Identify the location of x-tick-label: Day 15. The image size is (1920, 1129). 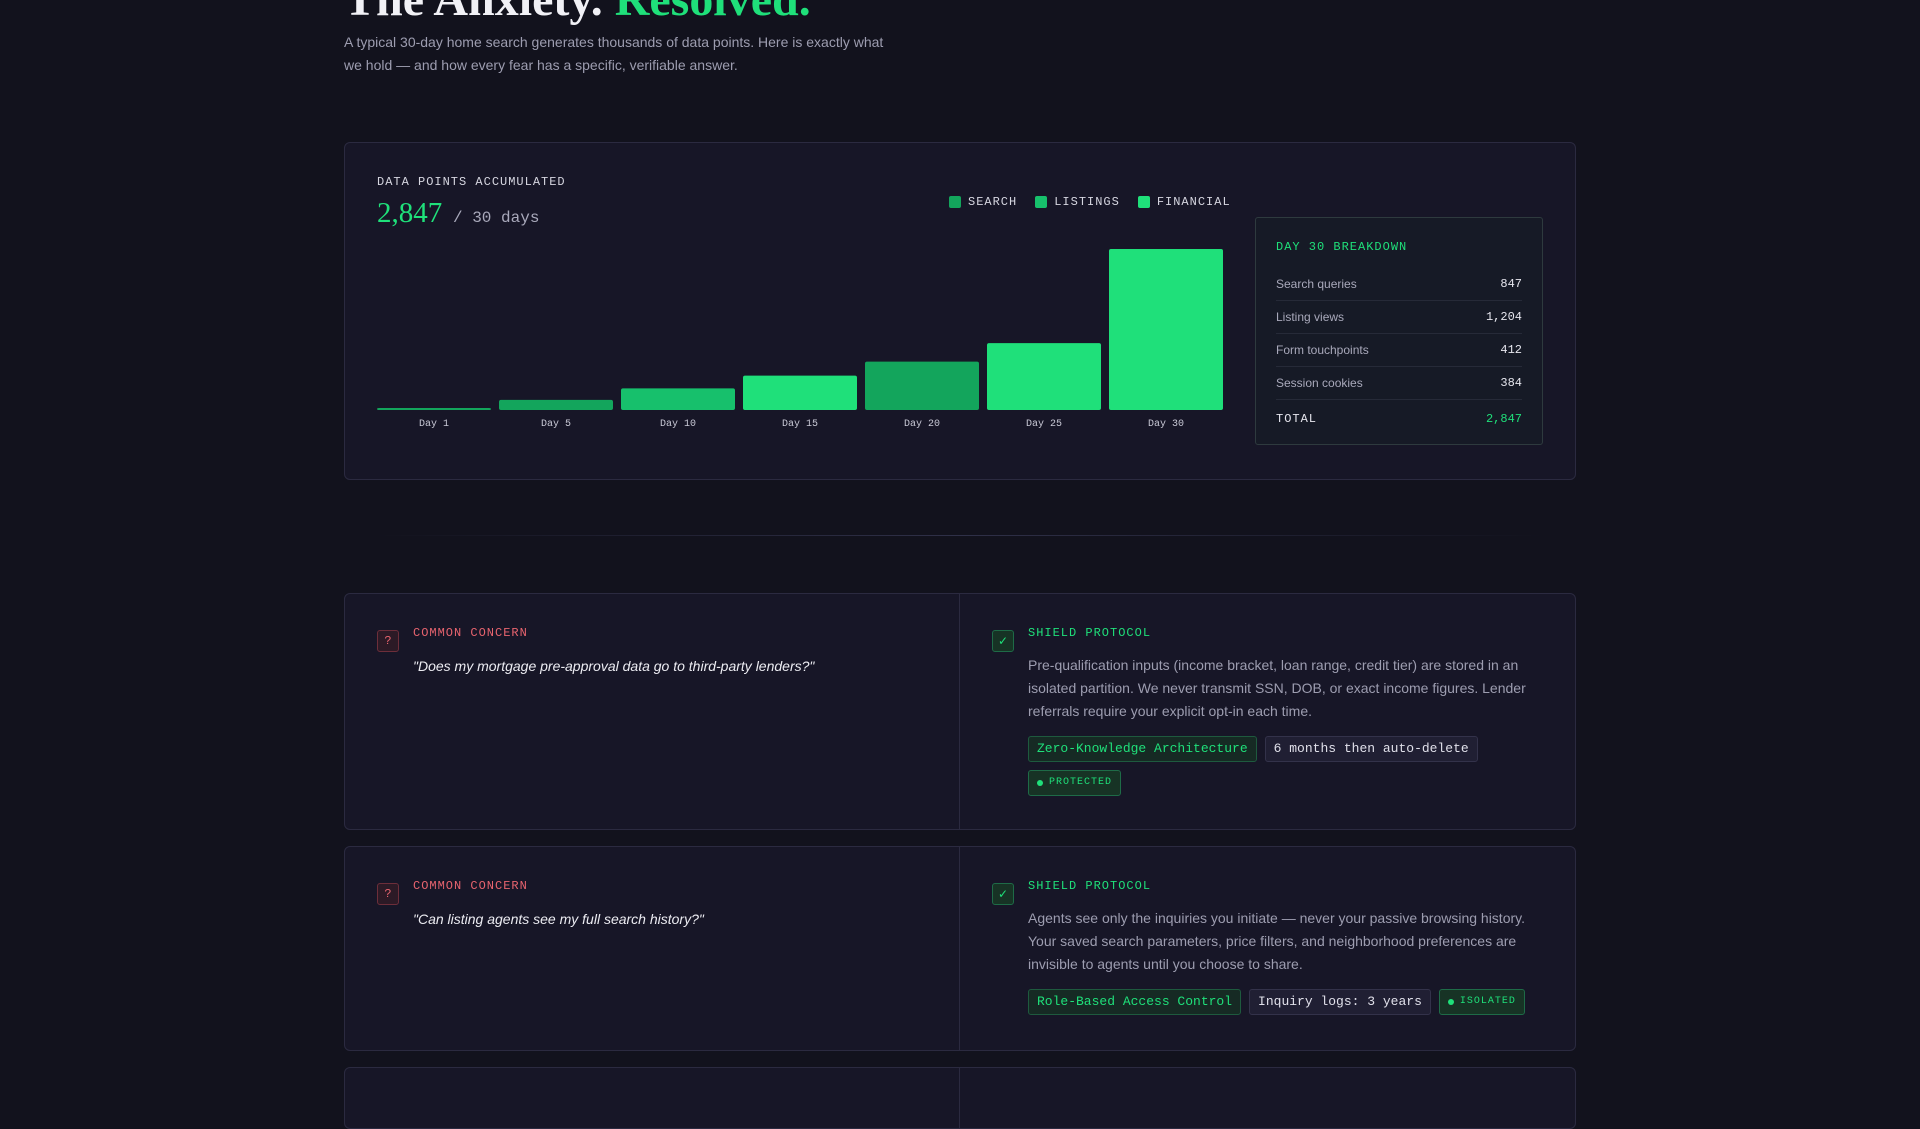
(800, 424).